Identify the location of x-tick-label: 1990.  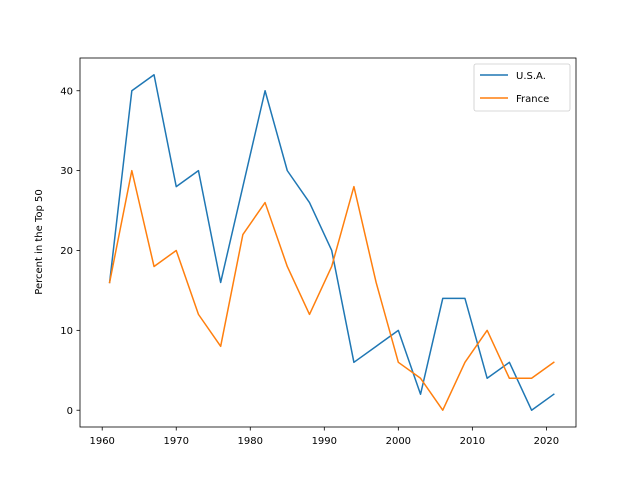
(324, 441).